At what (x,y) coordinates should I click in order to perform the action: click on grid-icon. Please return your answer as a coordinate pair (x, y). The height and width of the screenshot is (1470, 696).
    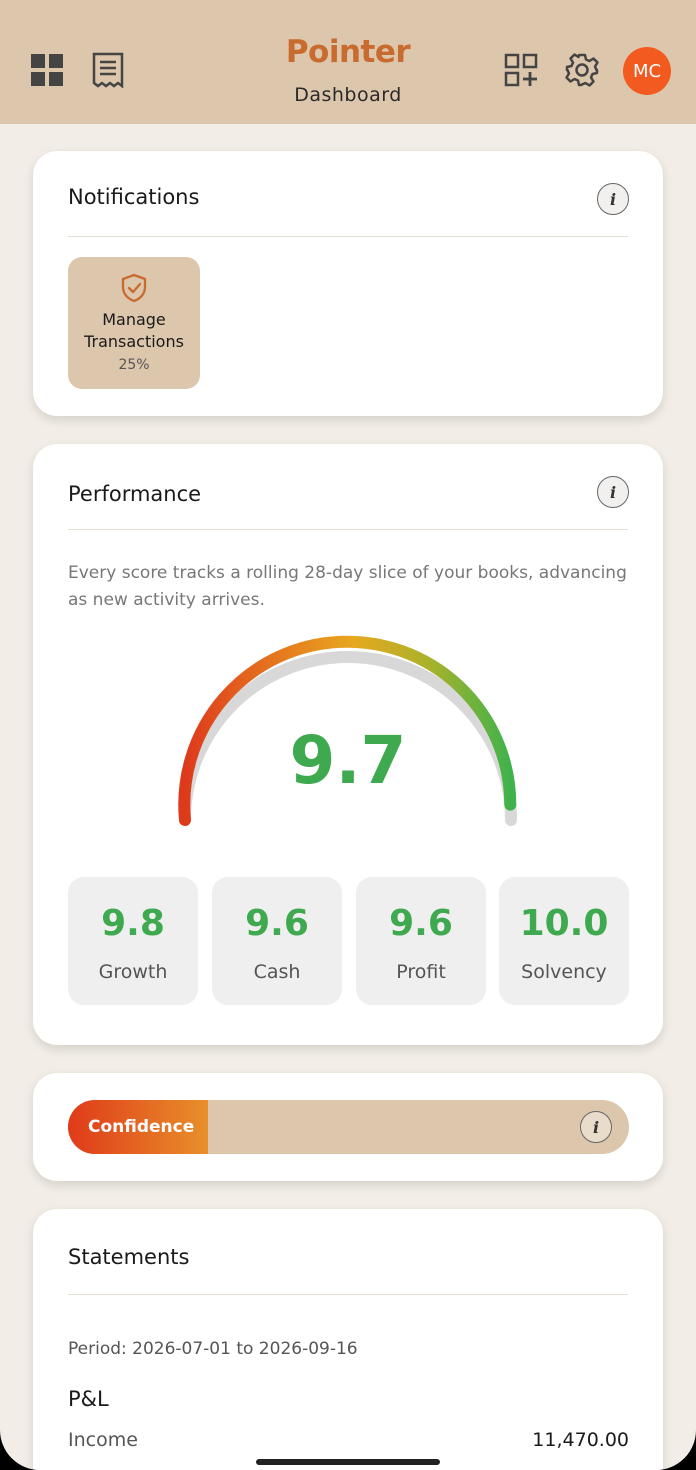
    Looking at the image, I should click on (47, 70).